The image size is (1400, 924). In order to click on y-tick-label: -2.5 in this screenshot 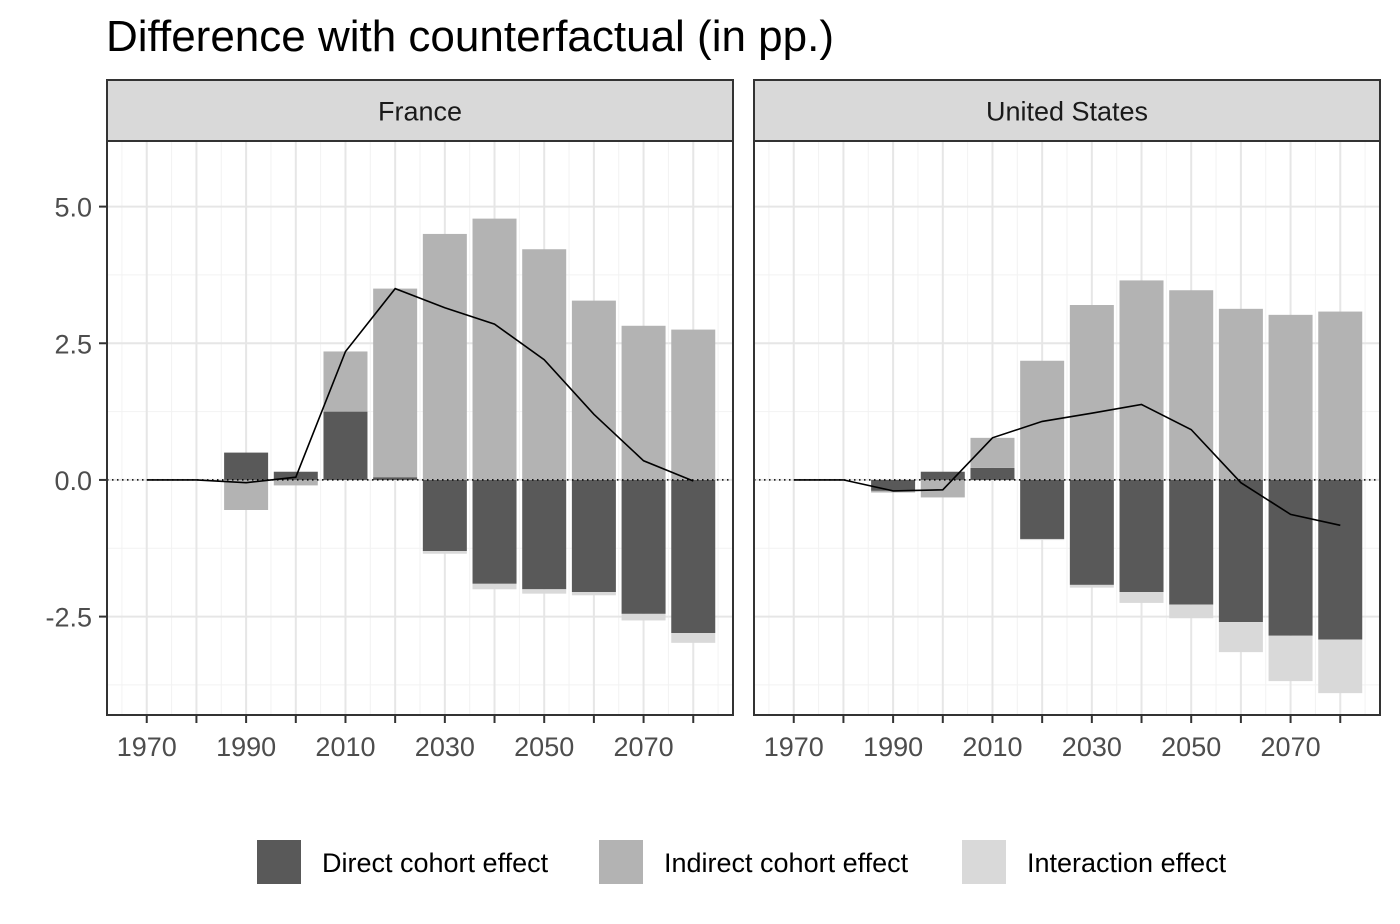, I will do `click(68, 618)`.